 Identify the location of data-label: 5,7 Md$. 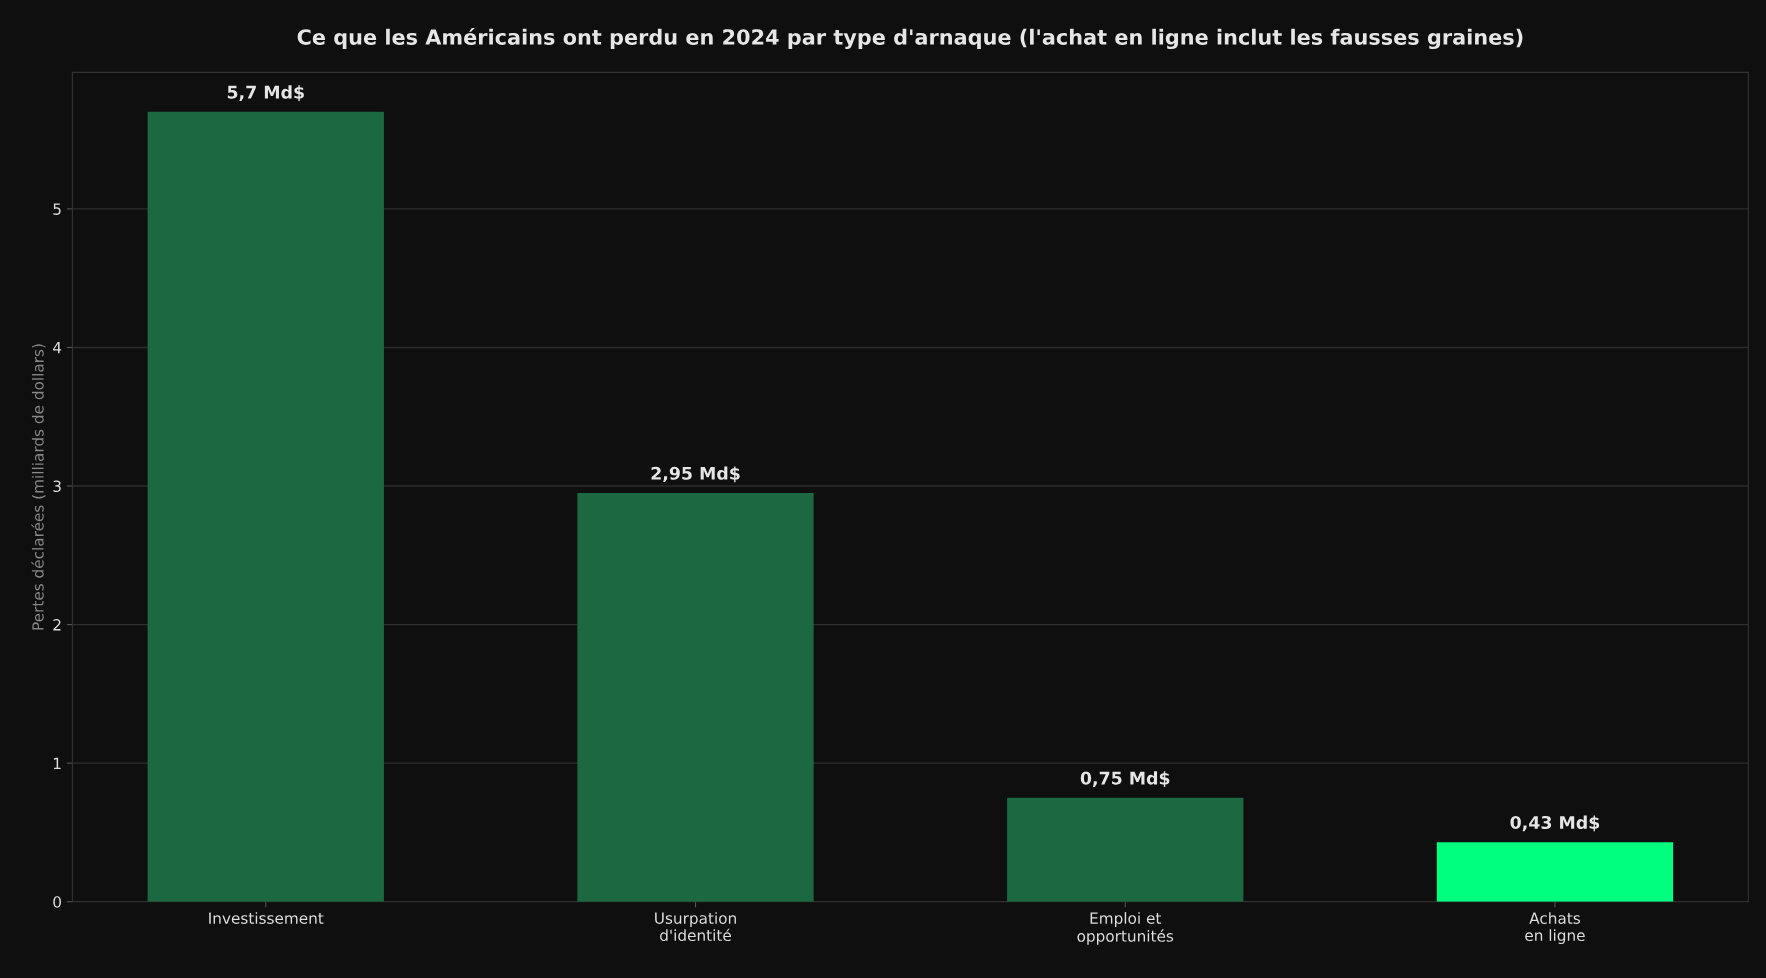
(265, 93).